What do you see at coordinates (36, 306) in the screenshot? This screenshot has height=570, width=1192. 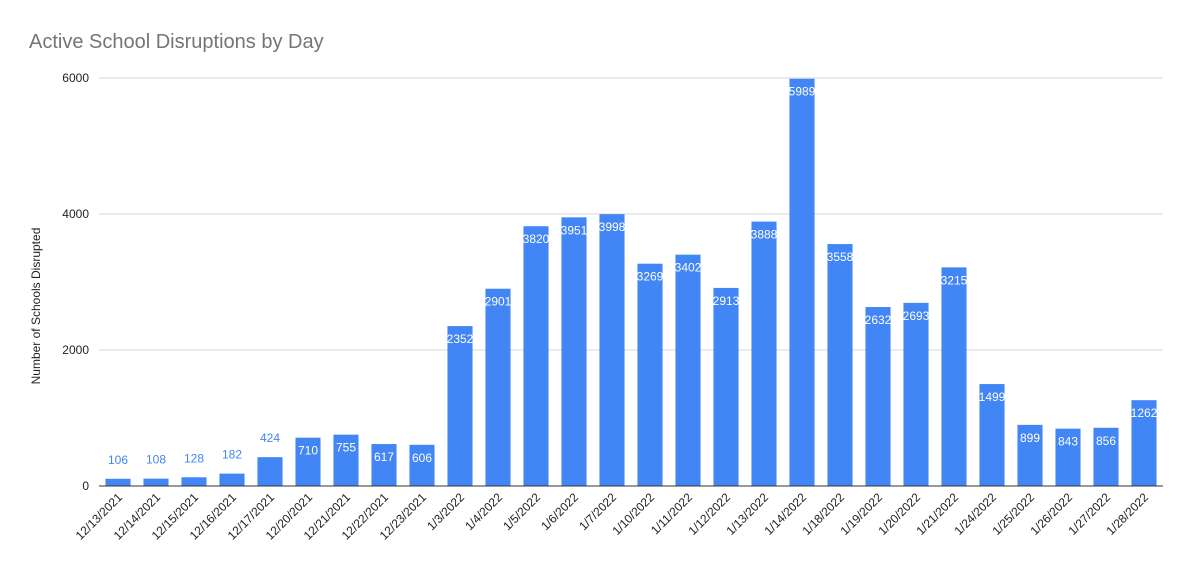 I see `y-axis-label: Number of Schools Disrupted` at bounding box center [36, 306].